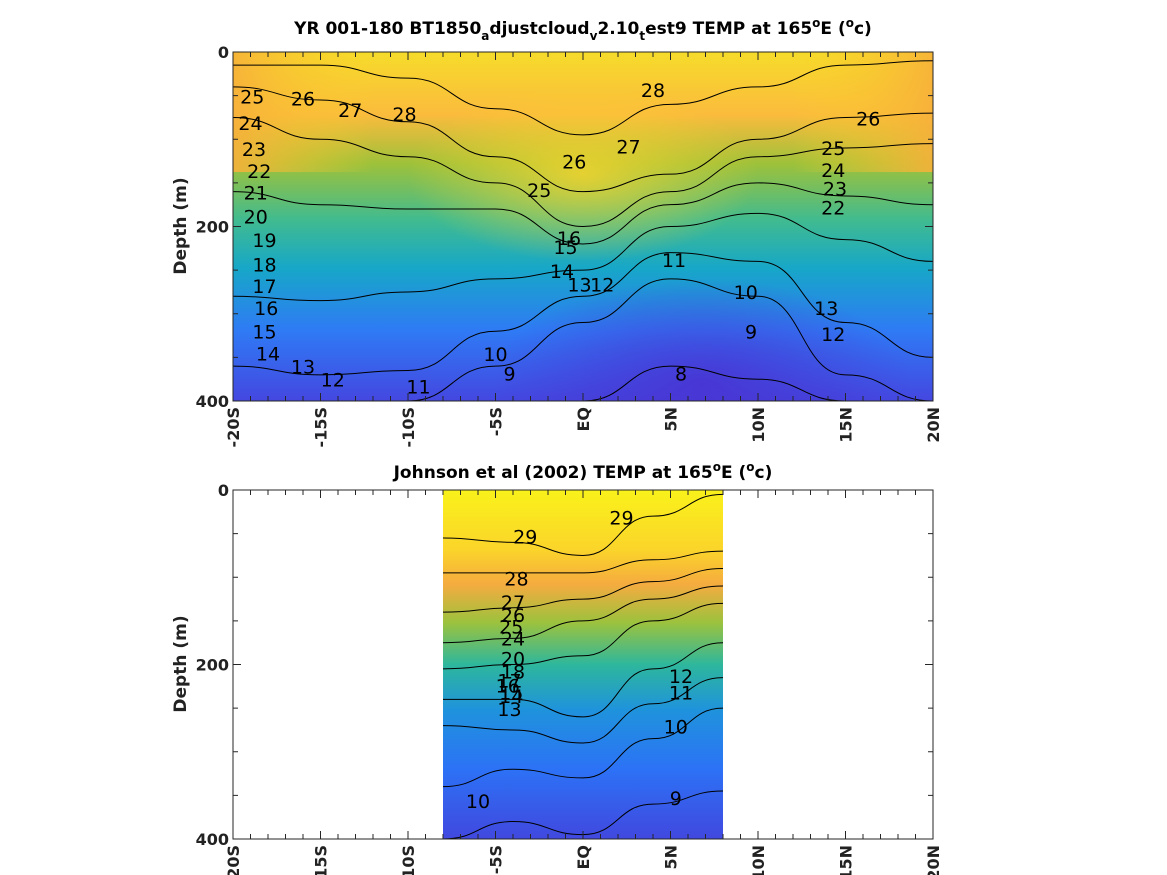 Image resolution: width=1167 pixels, height=875 pixels. I want to click on top-contour-label: 19, so click(264, 241).